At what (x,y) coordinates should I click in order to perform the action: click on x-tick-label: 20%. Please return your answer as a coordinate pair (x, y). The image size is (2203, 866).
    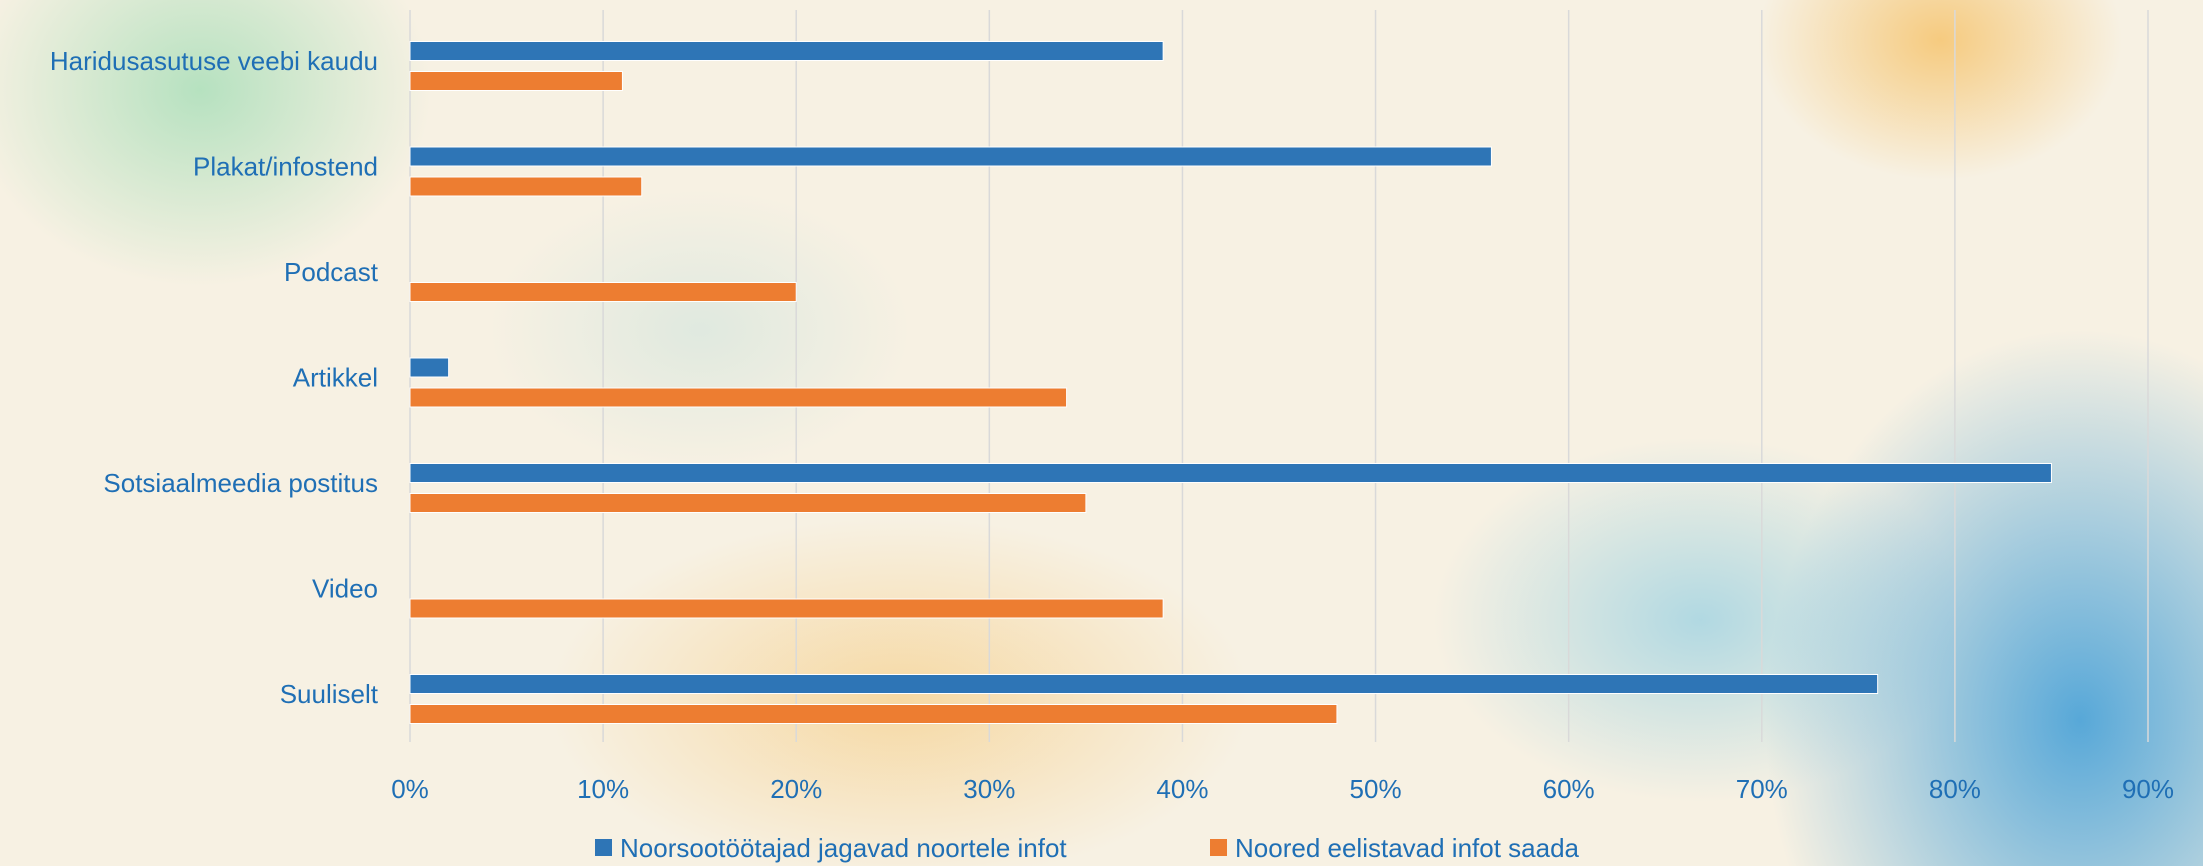
    Looking at the image, I should click on (796, 789).